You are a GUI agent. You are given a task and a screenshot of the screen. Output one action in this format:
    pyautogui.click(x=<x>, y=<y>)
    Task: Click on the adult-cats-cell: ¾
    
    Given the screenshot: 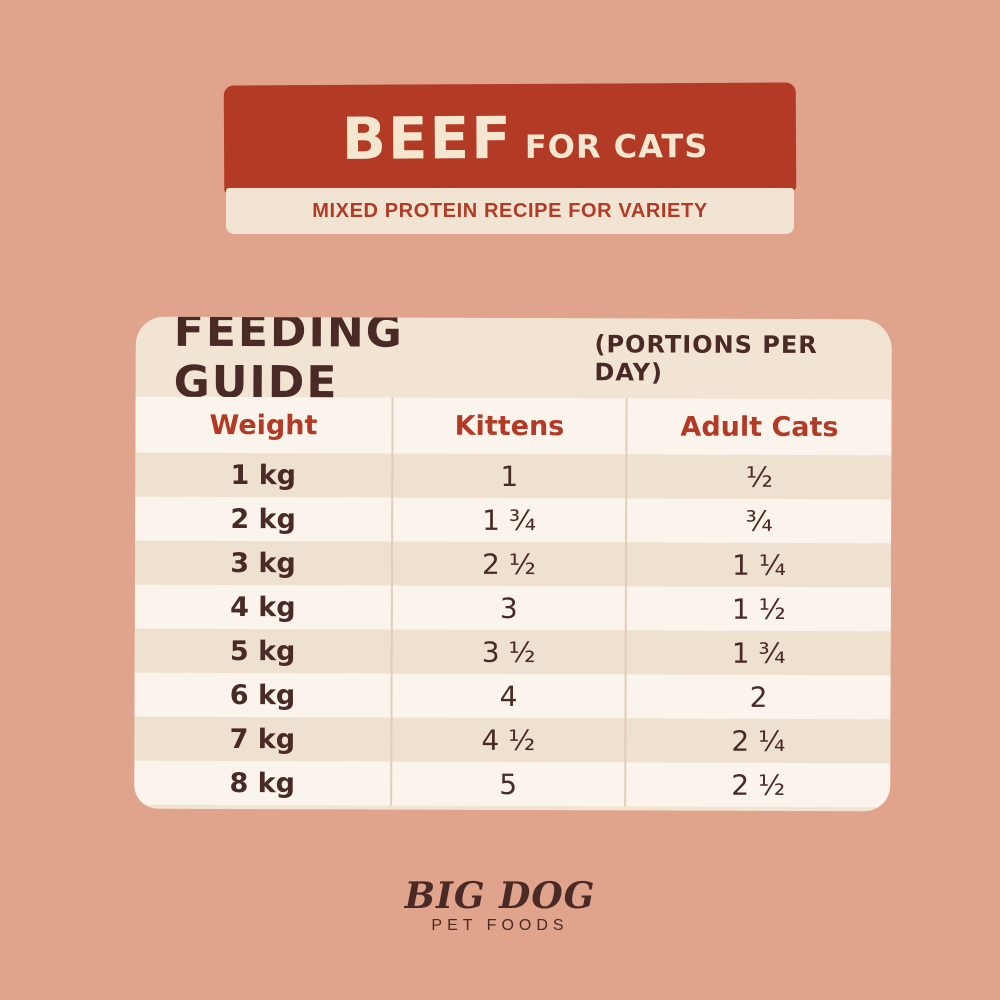 What is the action you would take?
    pyautogui.click(x=758, y=521)
    